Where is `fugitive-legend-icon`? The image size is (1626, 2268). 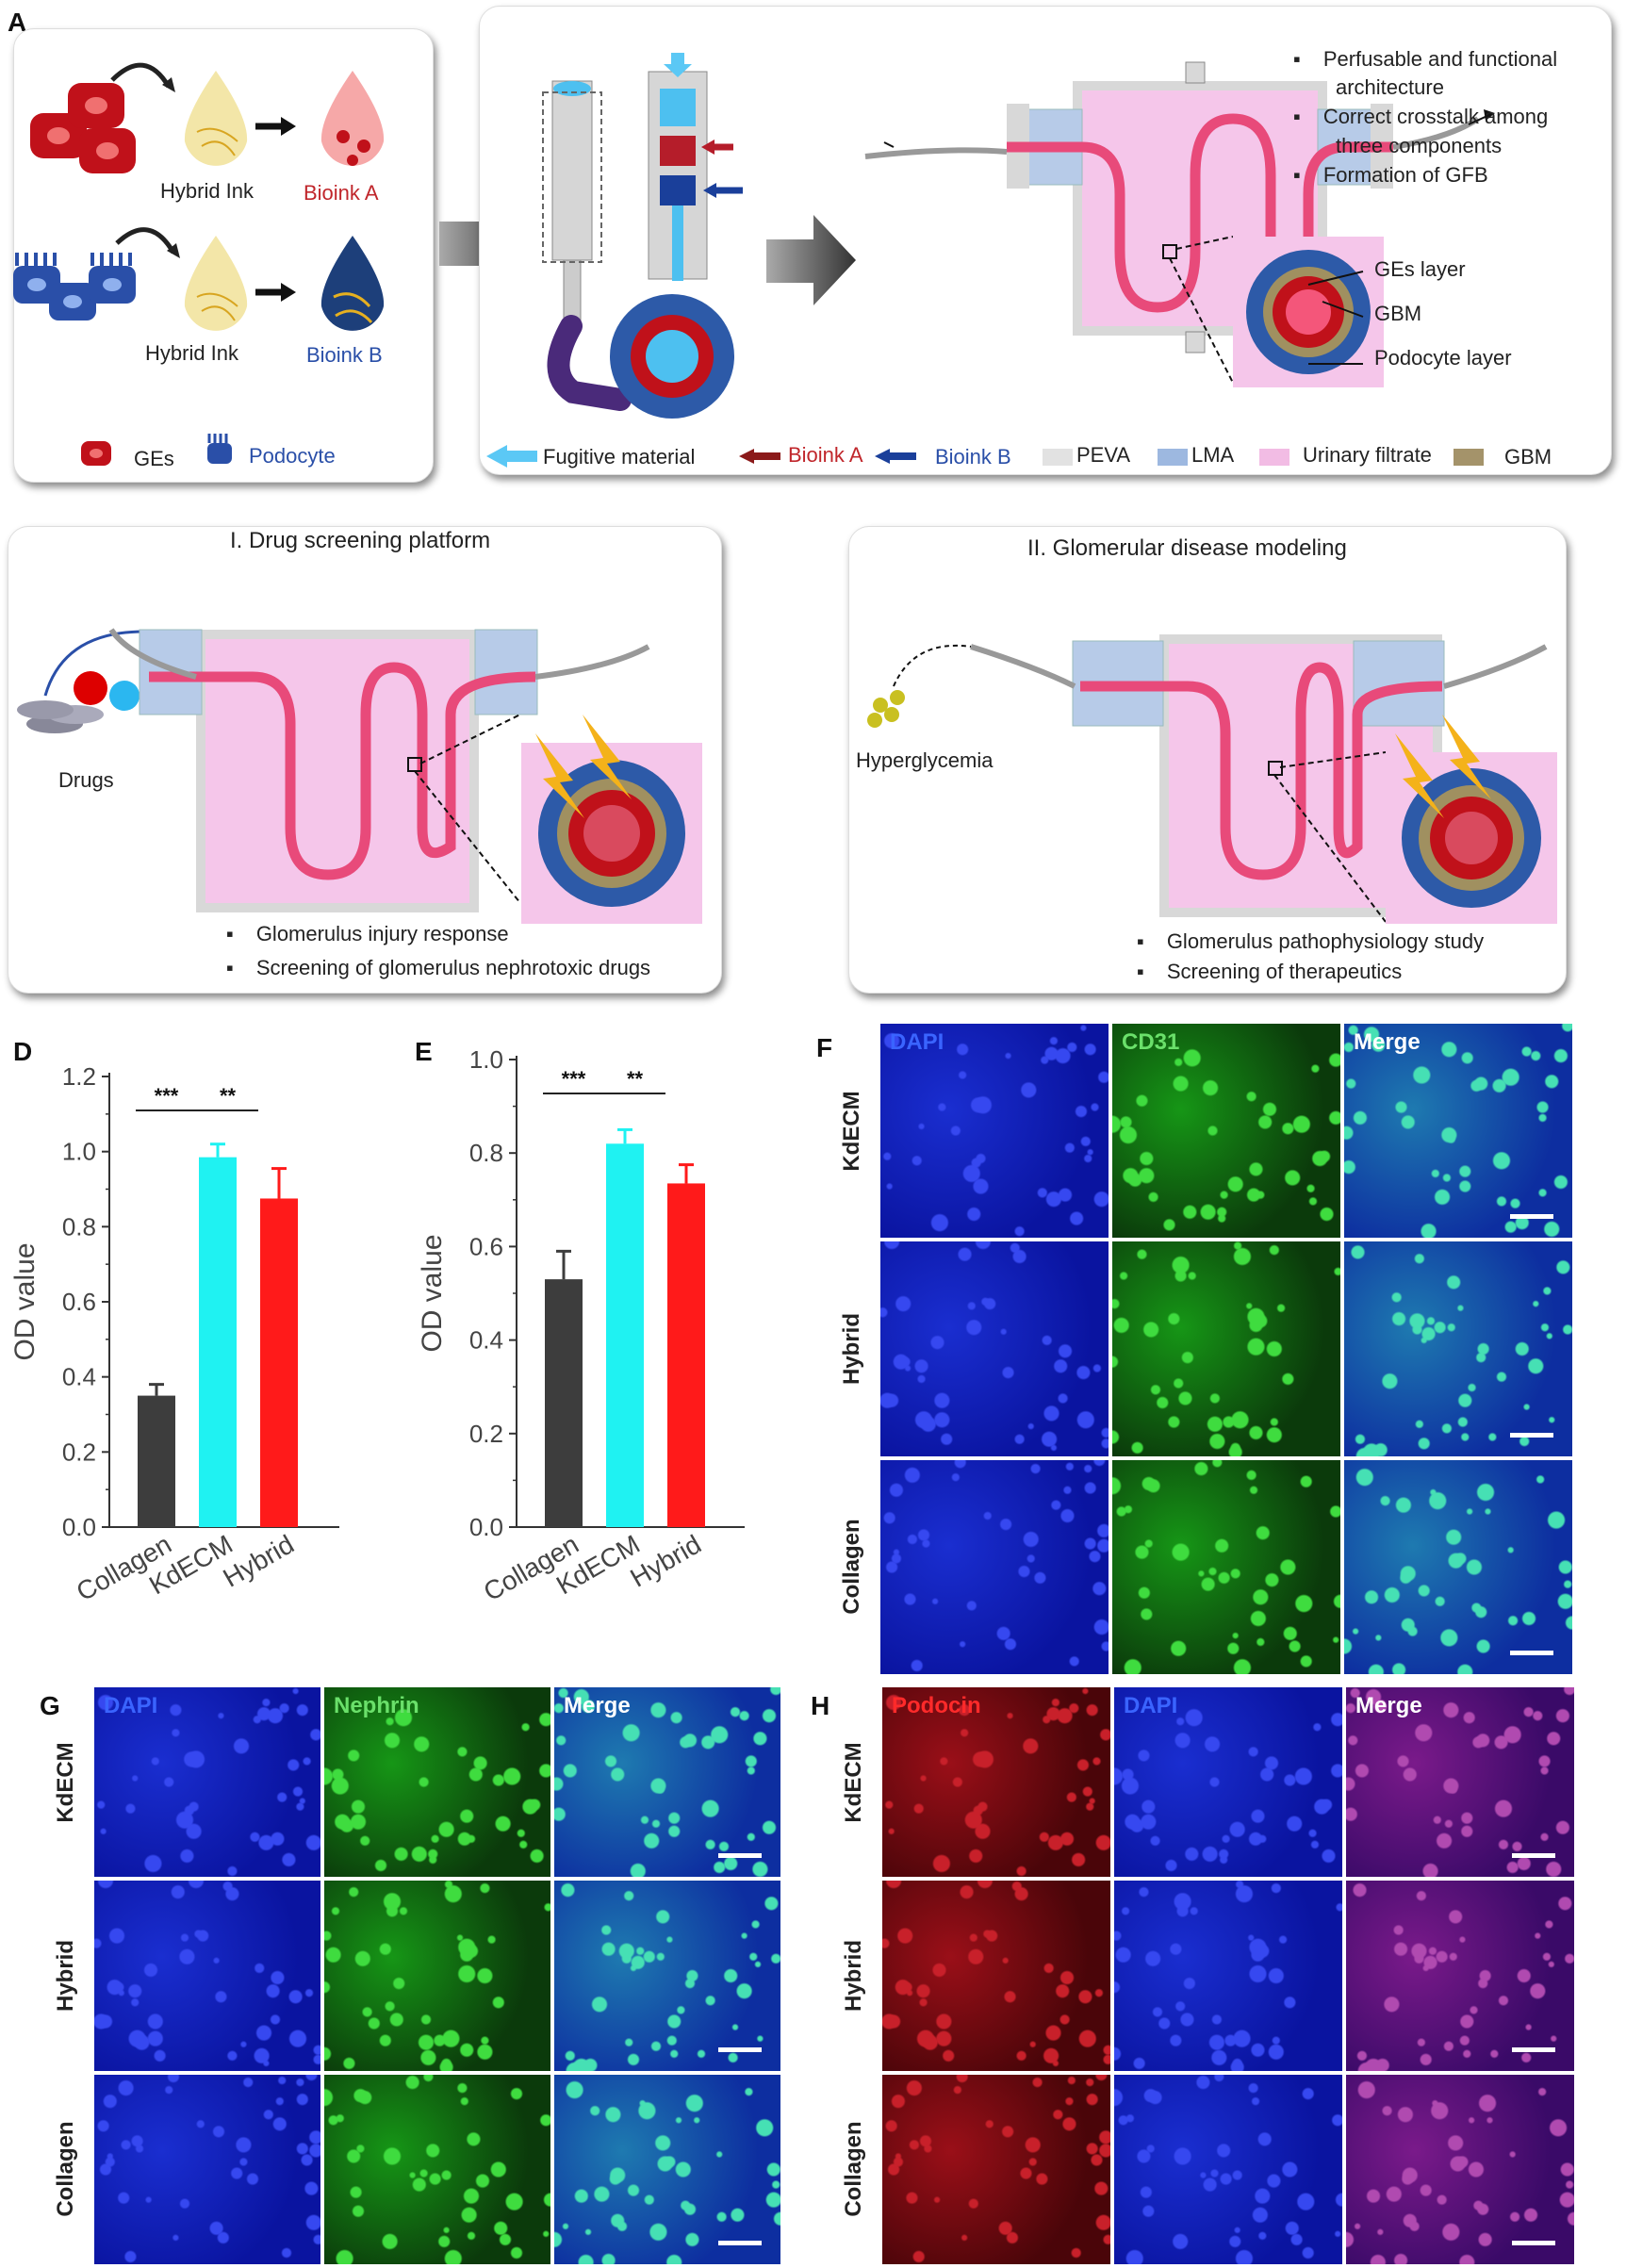
fugitive-legend-icon is located at coordinates (511, 456).